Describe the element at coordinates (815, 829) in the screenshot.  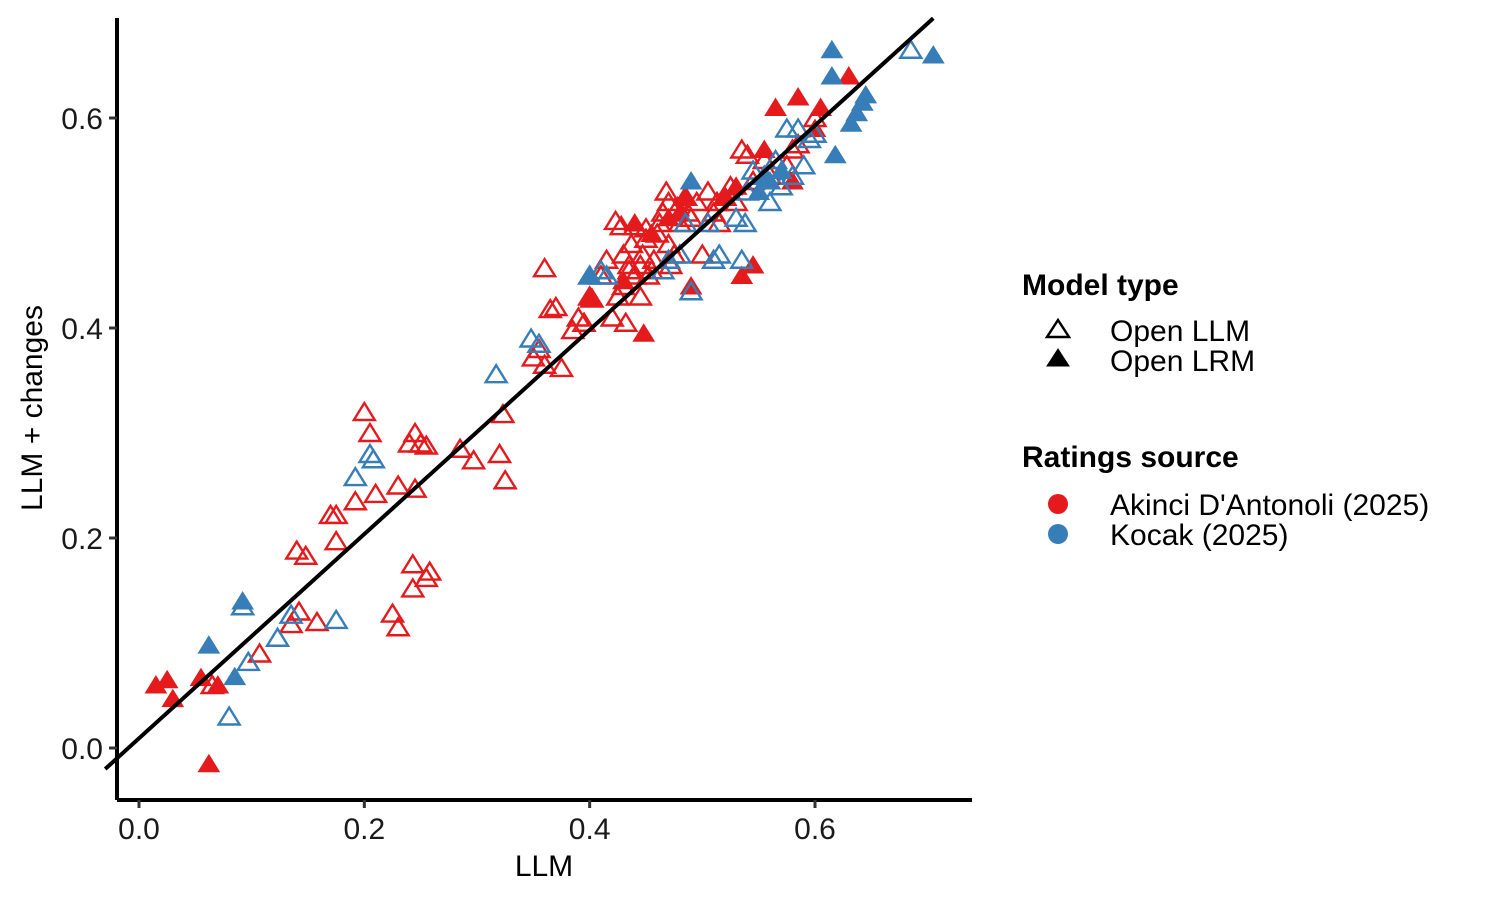
I see `x-tick-label: 0.6` at that location.